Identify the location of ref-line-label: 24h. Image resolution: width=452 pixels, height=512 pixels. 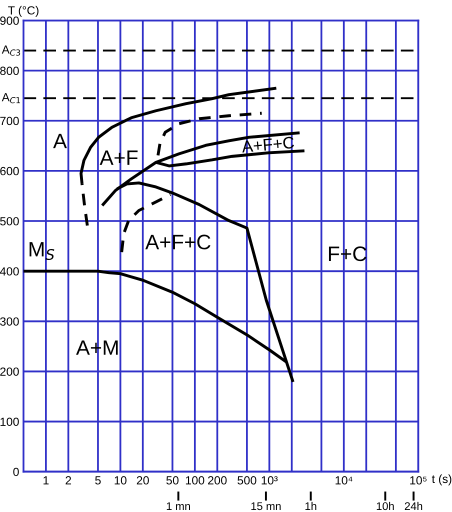
(413, 506).